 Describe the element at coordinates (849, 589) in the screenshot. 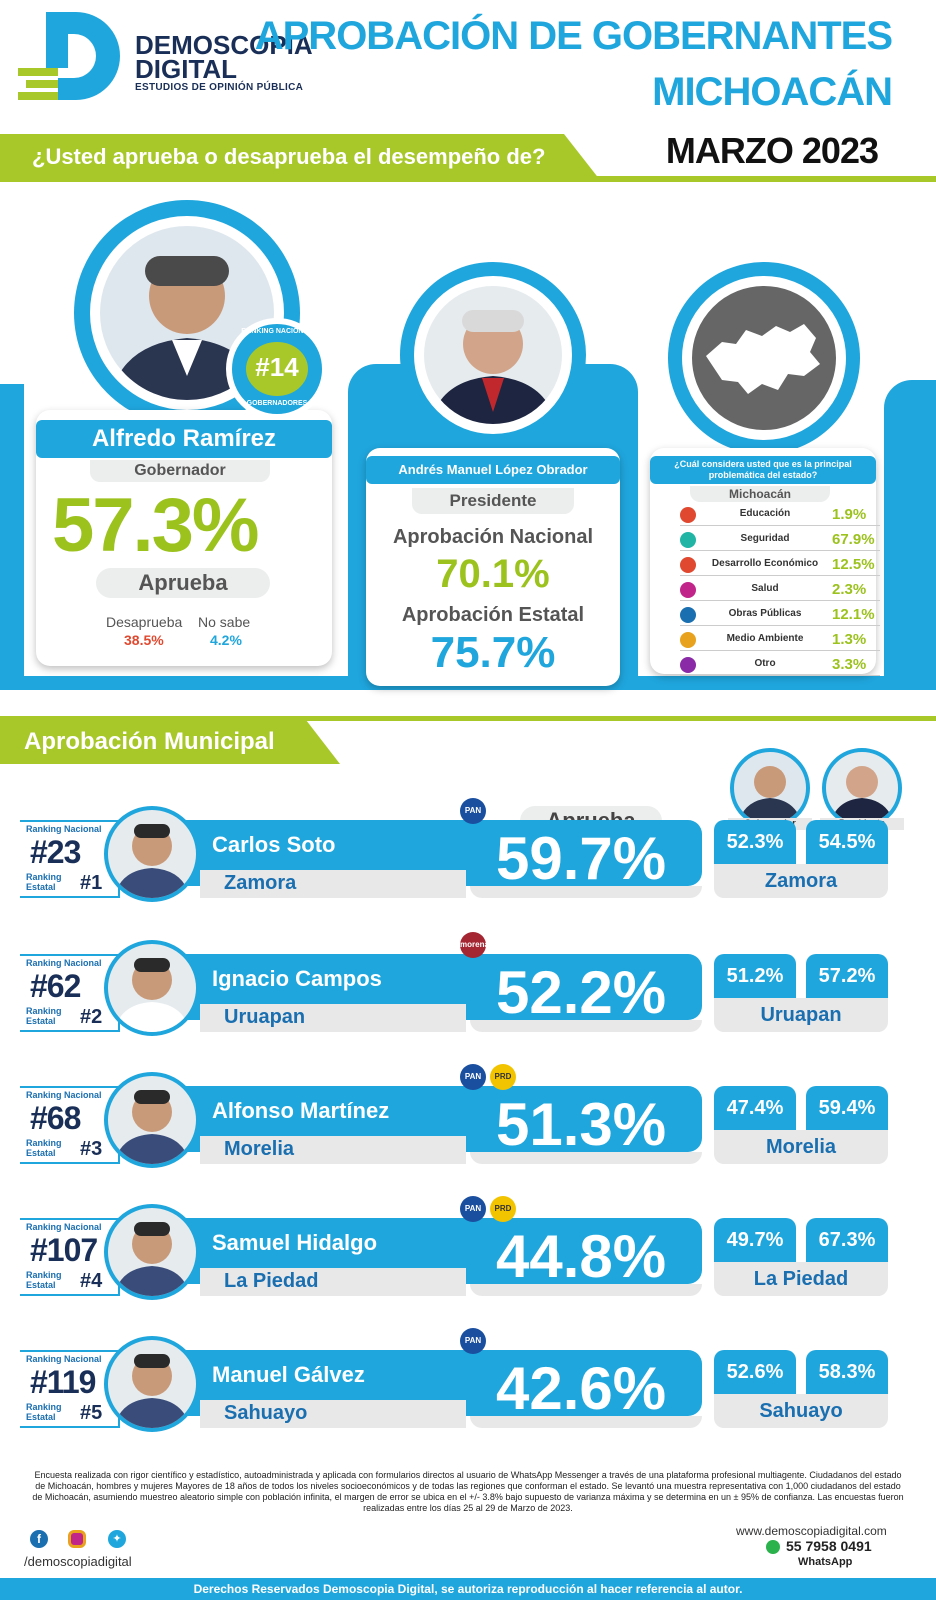

I see `problem-value: 2.3%` at that location.